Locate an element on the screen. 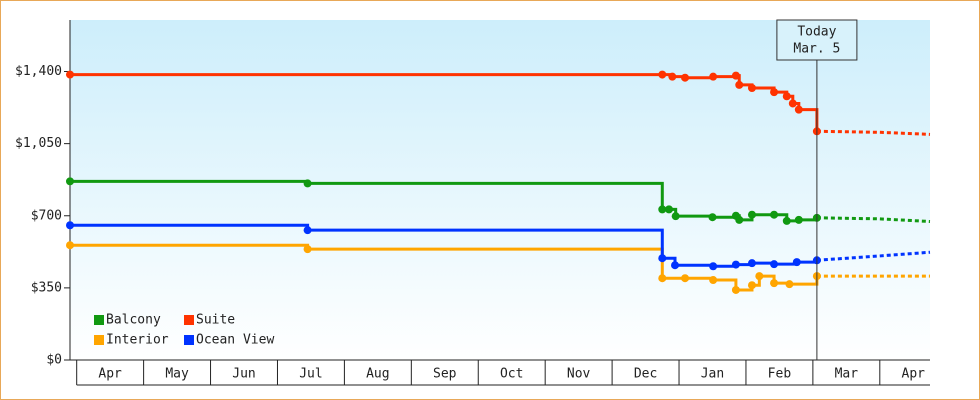  x-tick-label: Jan is located at coordinates (712, 374).